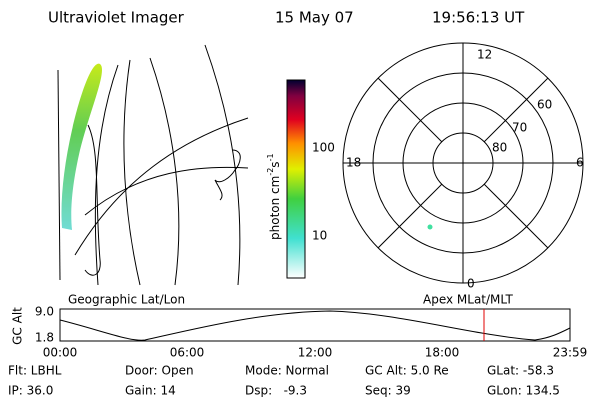 Image resolution: width=600 pixels, height=400 pixels. Describe the element at coordinates (81, 147) in the screenshot. I see `auroral-oval` at that location.